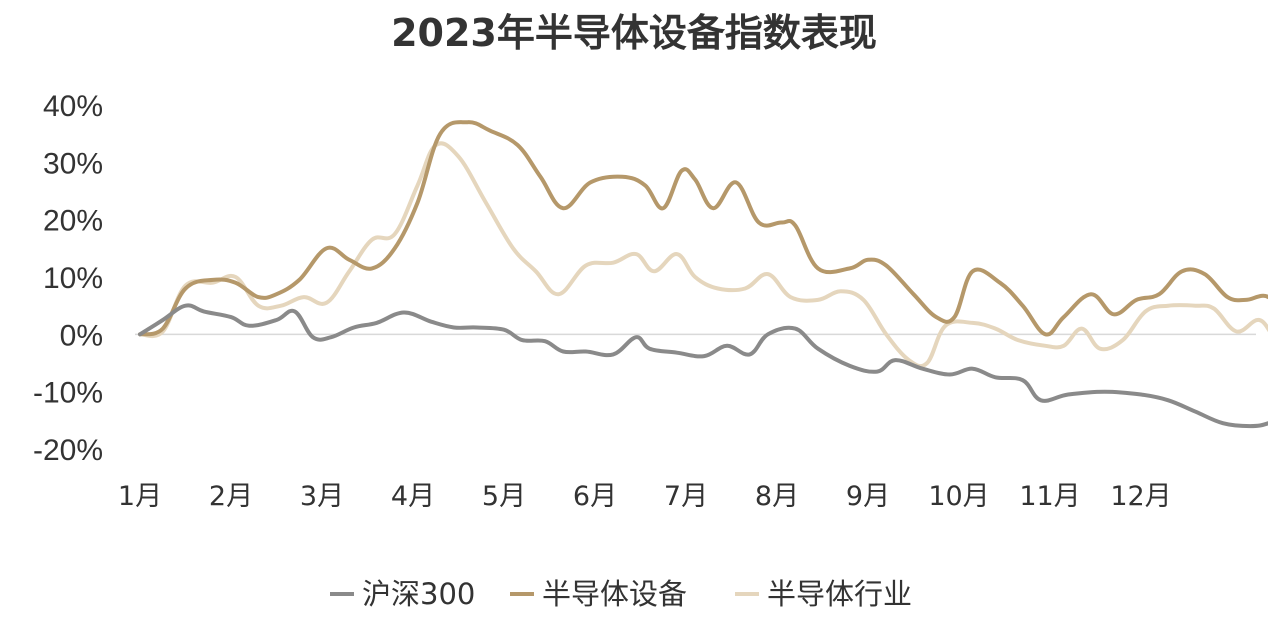 Image resolution: width=1268 pixels, height=639 pixels. What do you see at coordinates (68, 393) in the screenshot?
I see `y-tick-label: -10%` at bounding box center [68, 393].